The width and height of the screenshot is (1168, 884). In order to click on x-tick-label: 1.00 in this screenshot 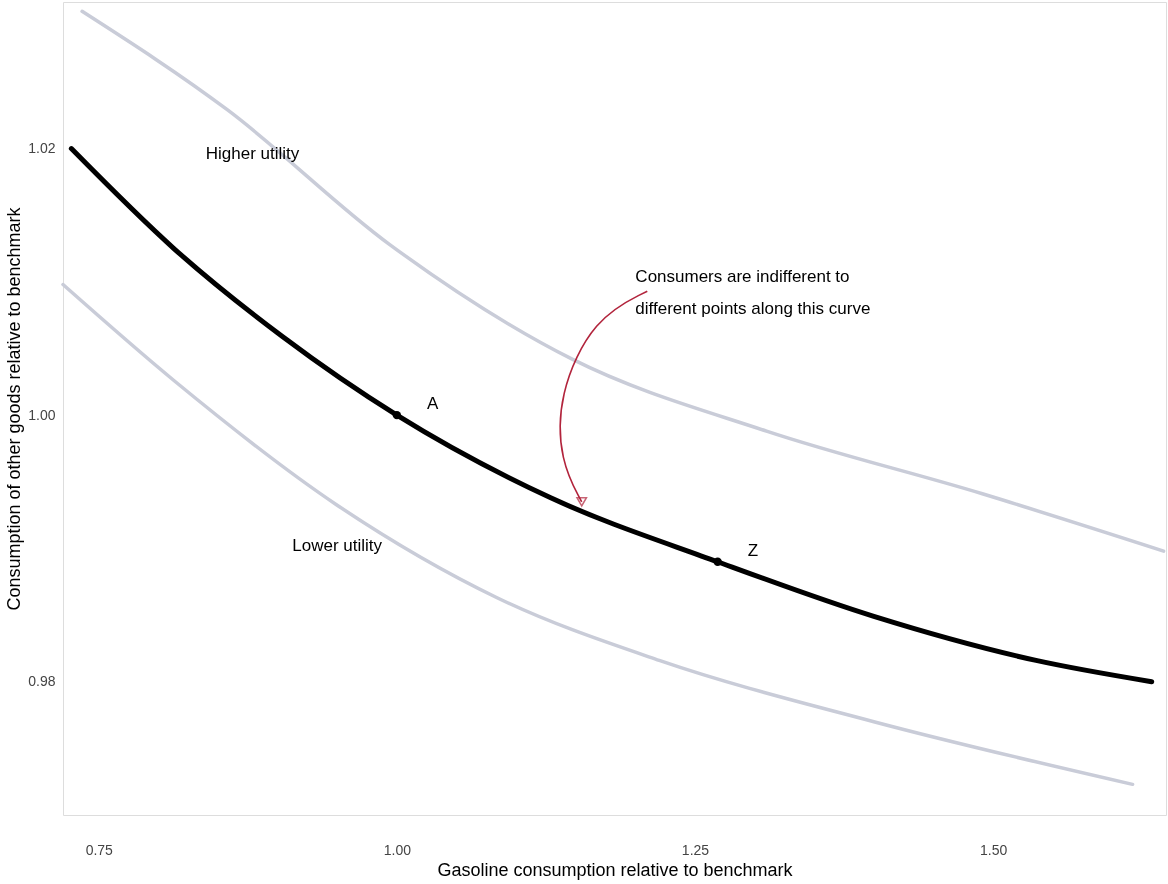, I will do `click(397, 849)`.